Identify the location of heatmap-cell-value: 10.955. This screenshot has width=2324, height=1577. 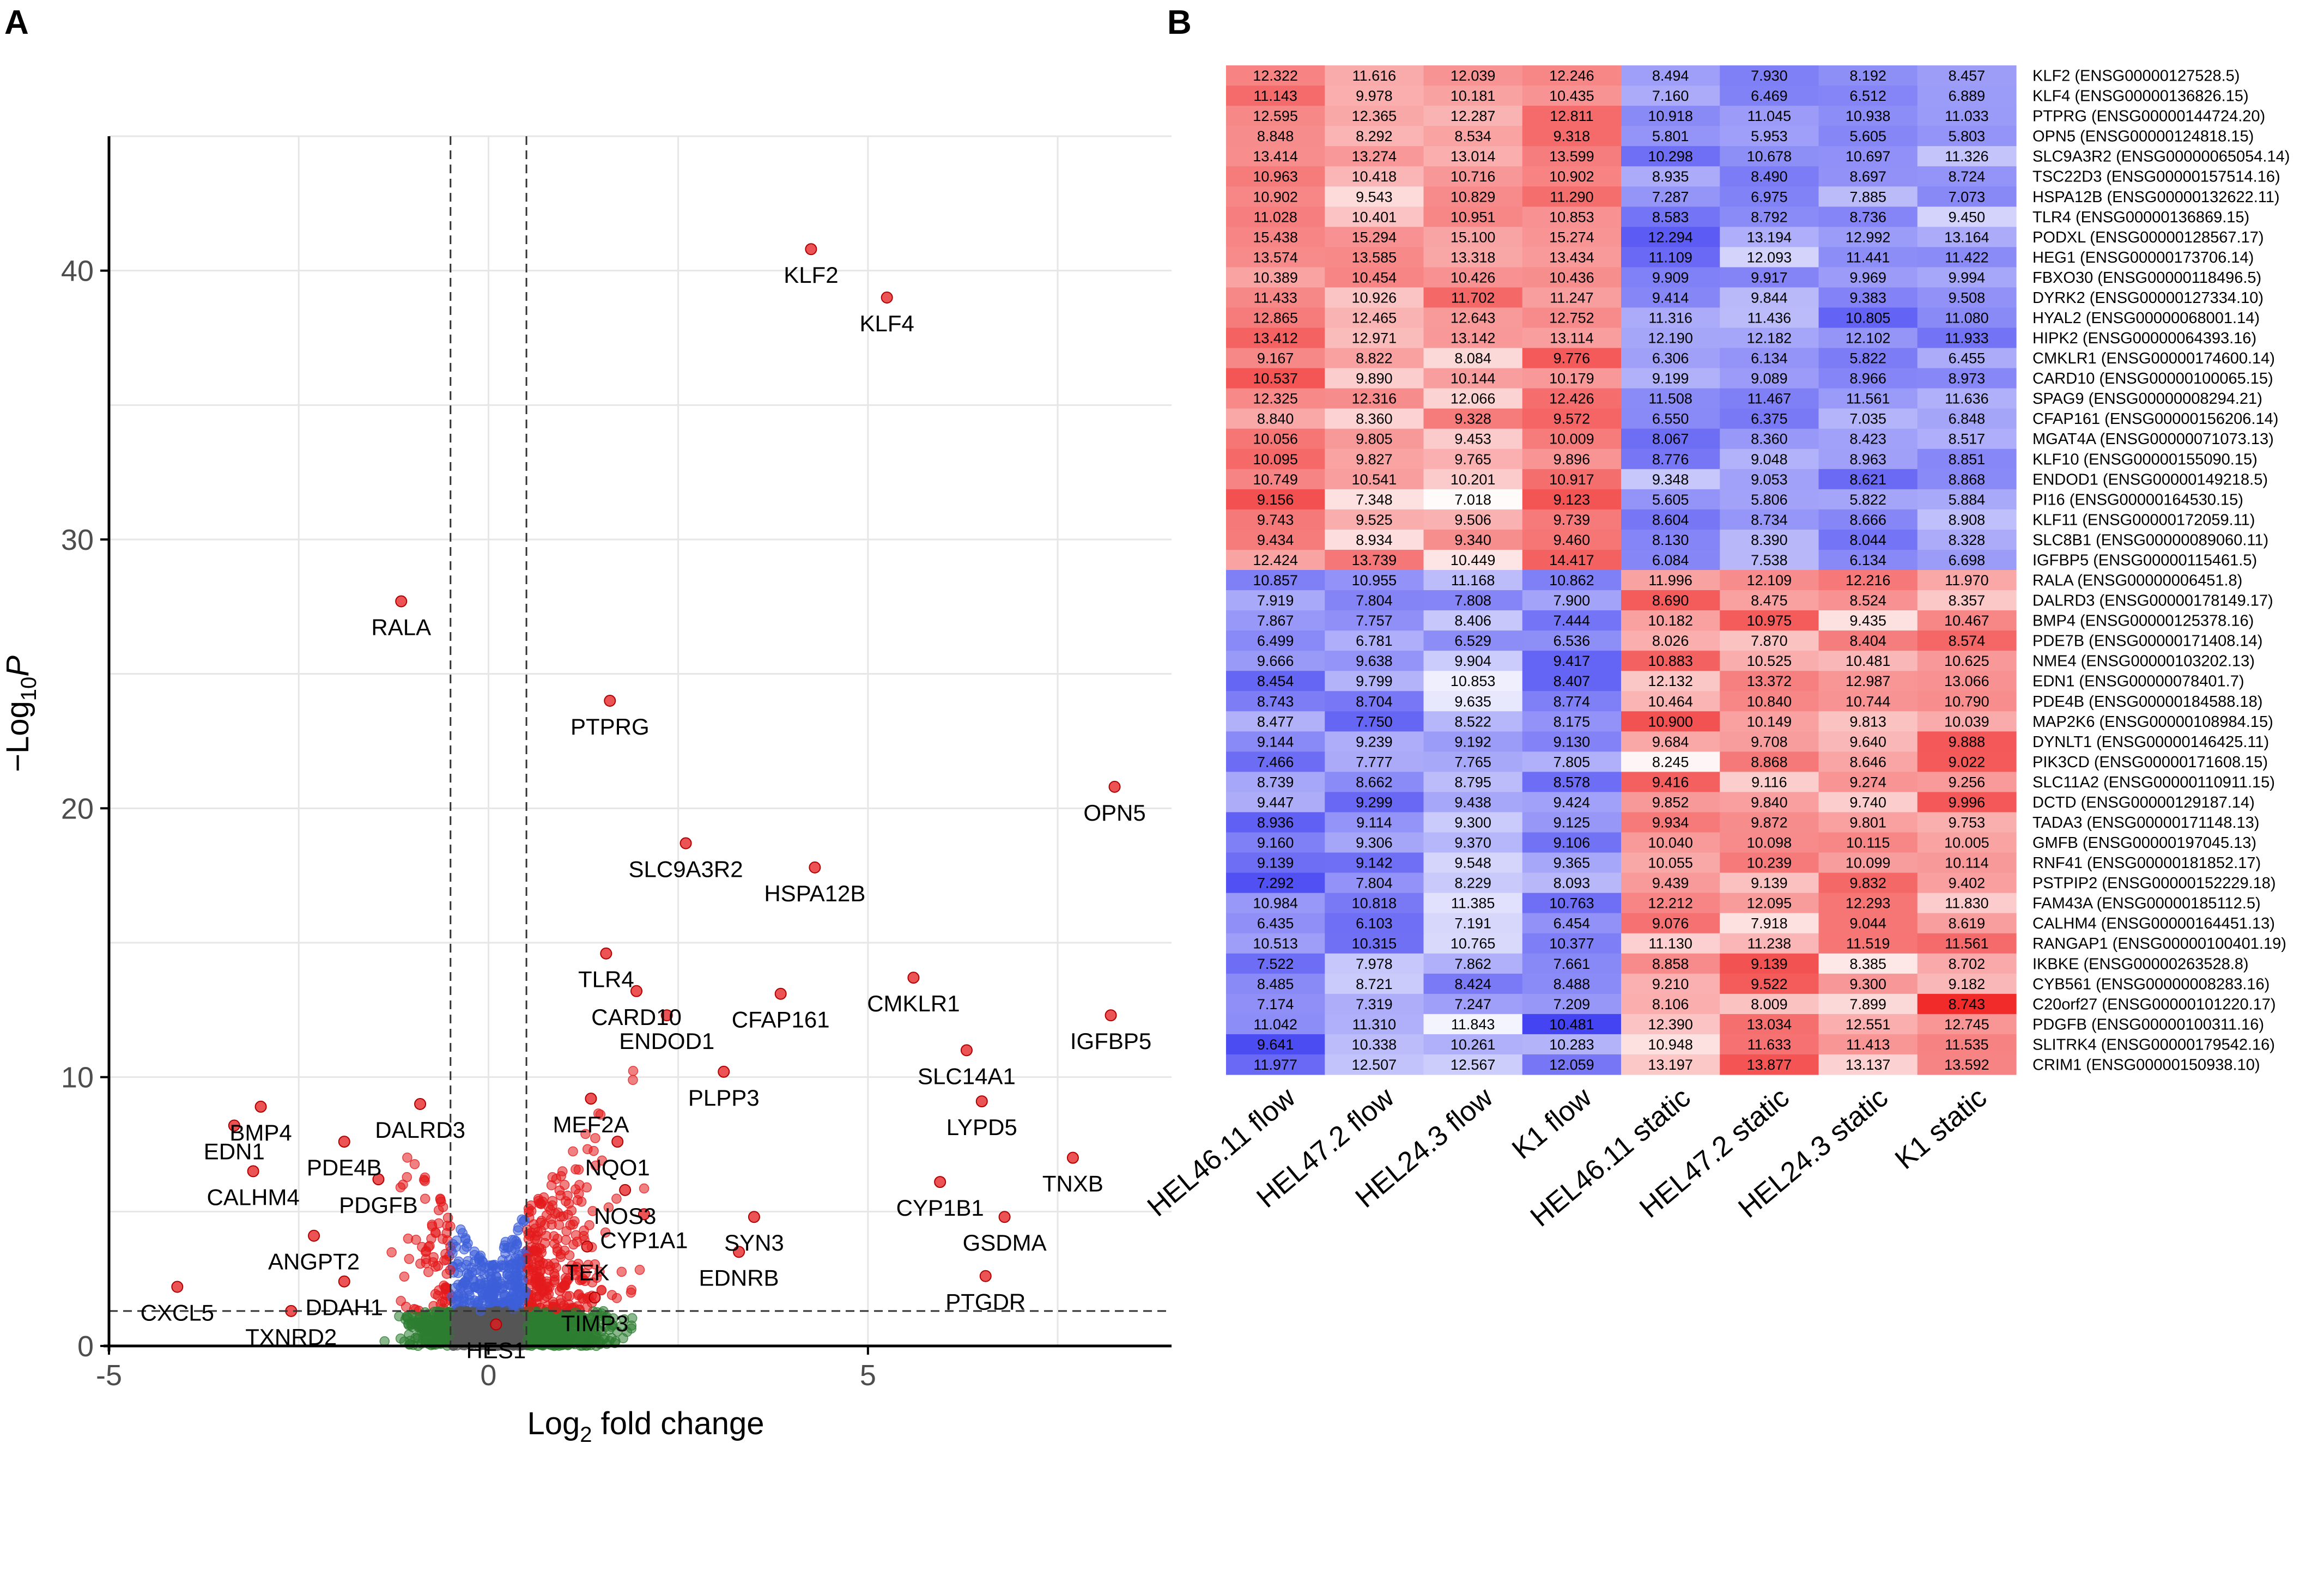
(1374, 581).